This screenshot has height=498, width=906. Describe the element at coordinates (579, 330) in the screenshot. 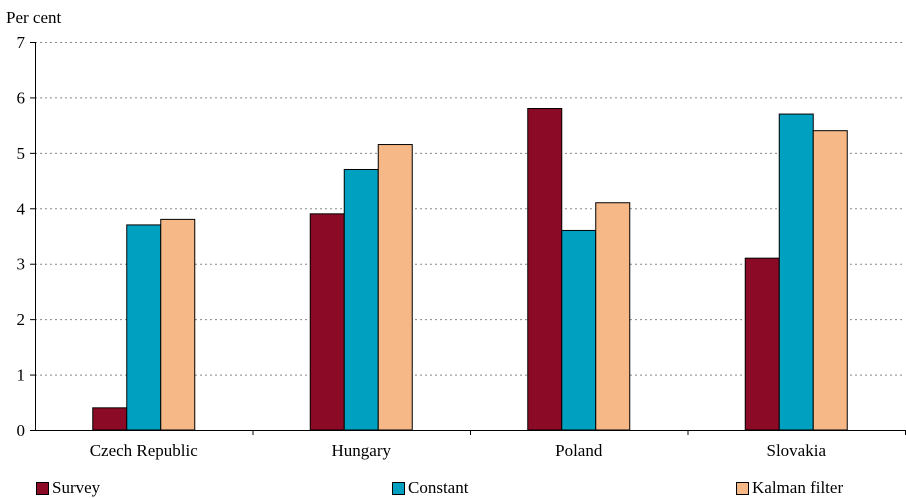

I see `bar-constant-poland` at that location.